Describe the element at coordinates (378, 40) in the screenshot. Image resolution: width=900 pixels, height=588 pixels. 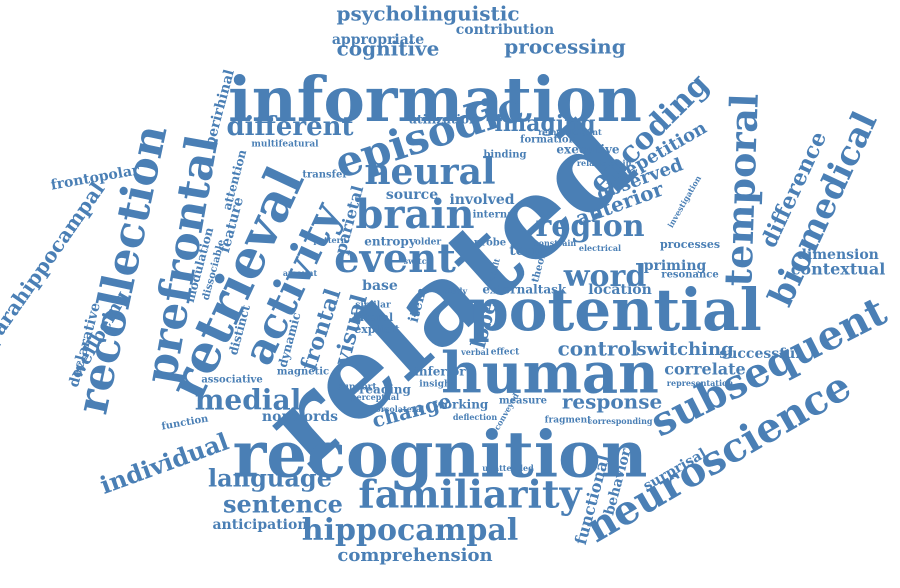
I see `cloud-word-appropriate: appropriate` at that location.